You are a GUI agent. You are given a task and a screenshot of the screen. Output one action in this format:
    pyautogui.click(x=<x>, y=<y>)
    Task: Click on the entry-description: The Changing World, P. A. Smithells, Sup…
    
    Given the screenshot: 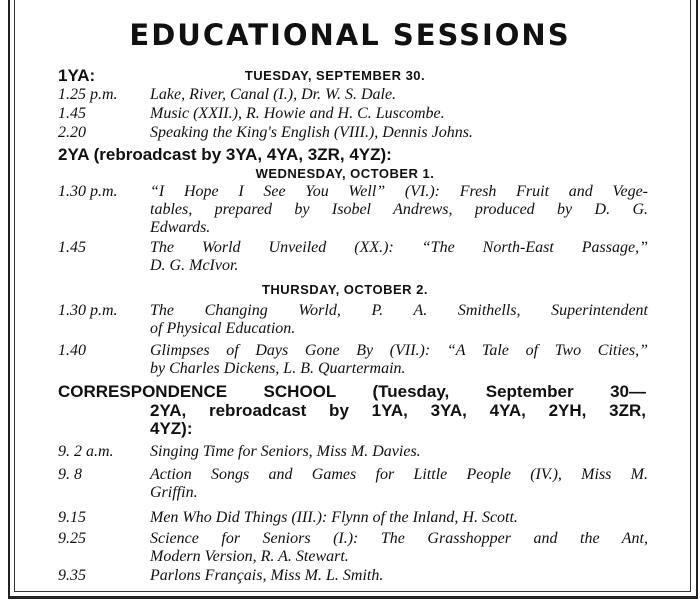 What is the action you would take?
    pyautogui.click(x=399, y=320)
    